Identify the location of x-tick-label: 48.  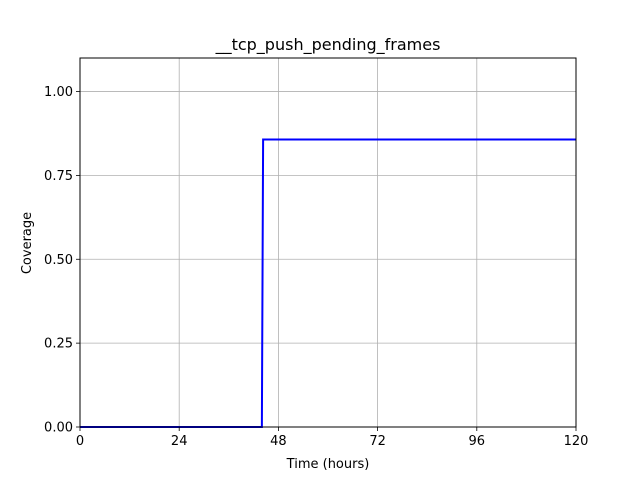
(278, 441).